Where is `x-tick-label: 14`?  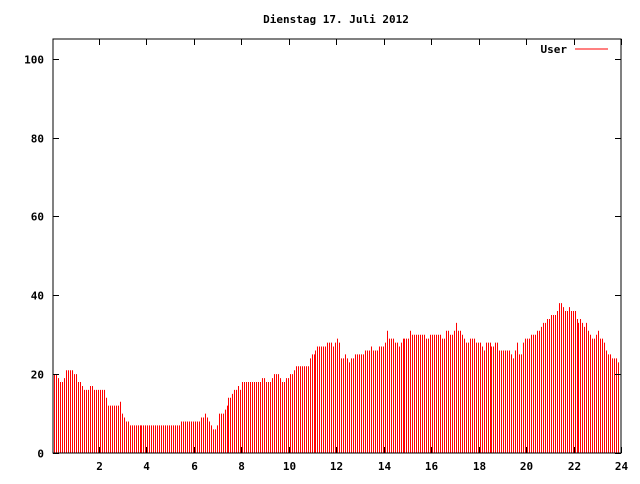 x-tick-label: 14 is located at coordinates (385, 466).